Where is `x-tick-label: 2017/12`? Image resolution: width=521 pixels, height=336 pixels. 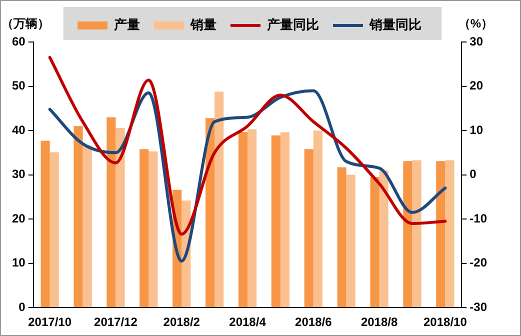
x-tick-label: 2017/12 is located at coordinates (116, 322).